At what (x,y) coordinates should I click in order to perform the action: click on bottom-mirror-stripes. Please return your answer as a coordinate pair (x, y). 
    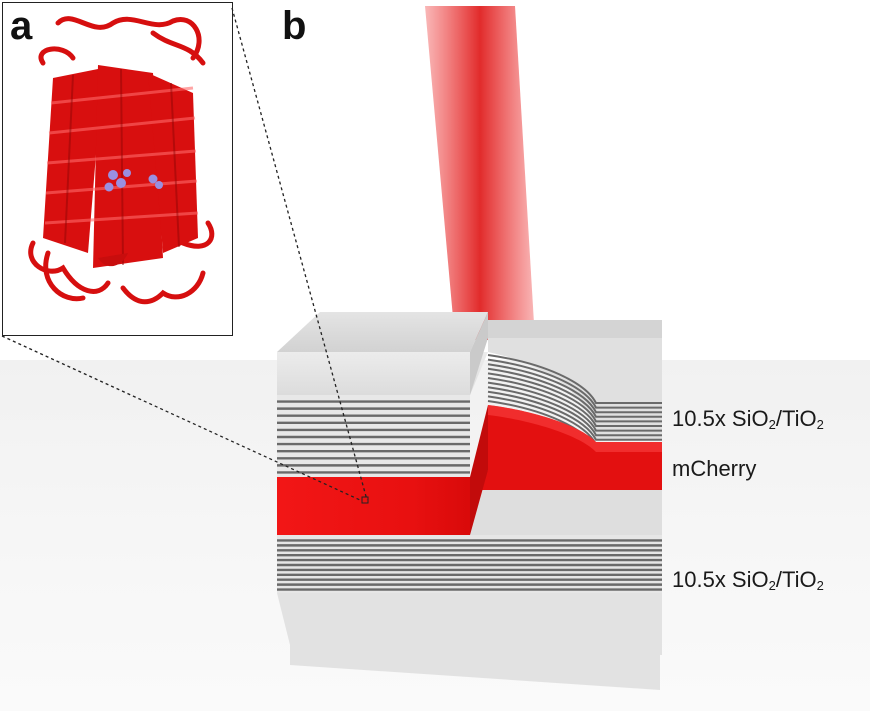
    Looking at the image, I should click on (469, 565).